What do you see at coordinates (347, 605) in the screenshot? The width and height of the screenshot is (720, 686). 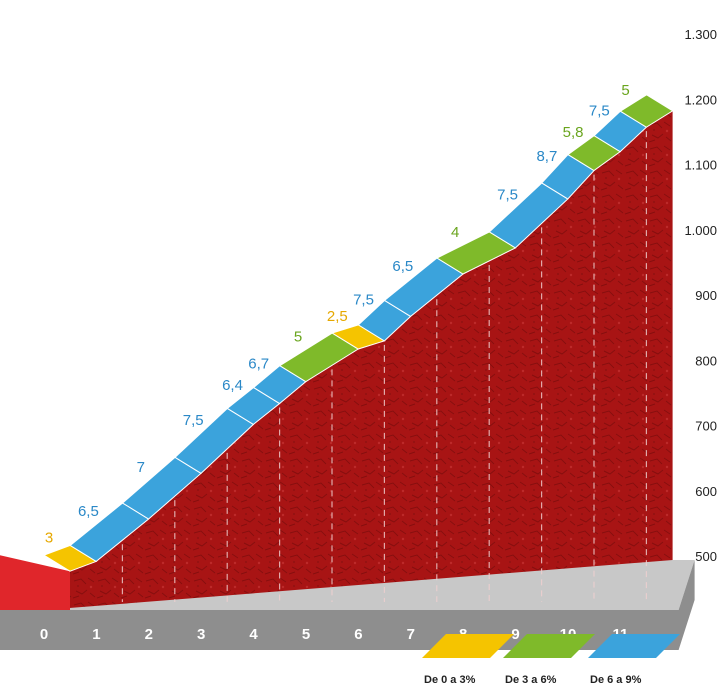 I see `ground-front-face` at bounding box center [347, 605].